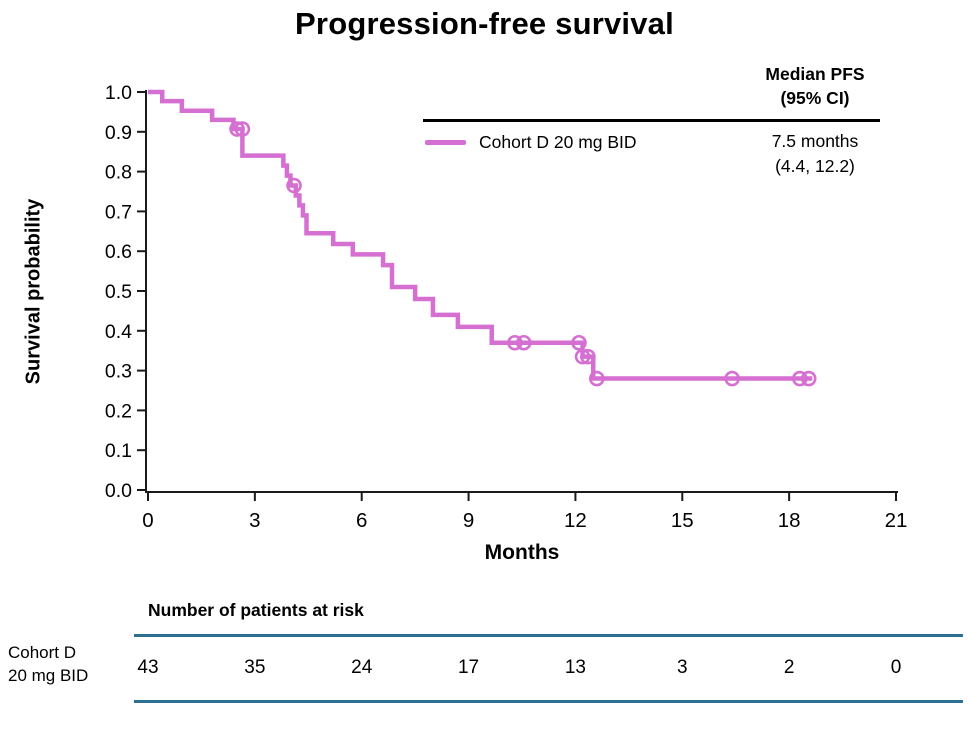 This screenshot has height=745, width=969. What do you see at coordinates (118, 252) in the screenshot?
I see `y-tick-label: 0.6` at bounding box center [118, 252].